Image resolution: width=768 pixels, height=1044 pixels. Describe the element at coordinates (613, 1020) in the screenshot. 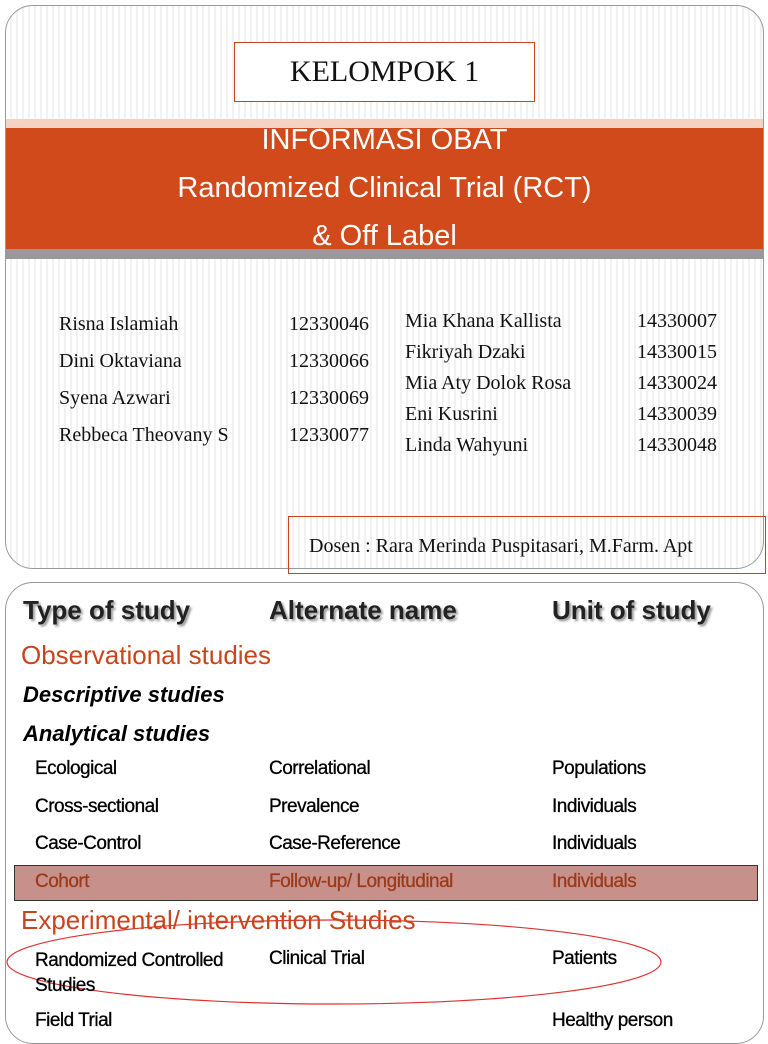

I see `table-cell: Healthy person` at that location.